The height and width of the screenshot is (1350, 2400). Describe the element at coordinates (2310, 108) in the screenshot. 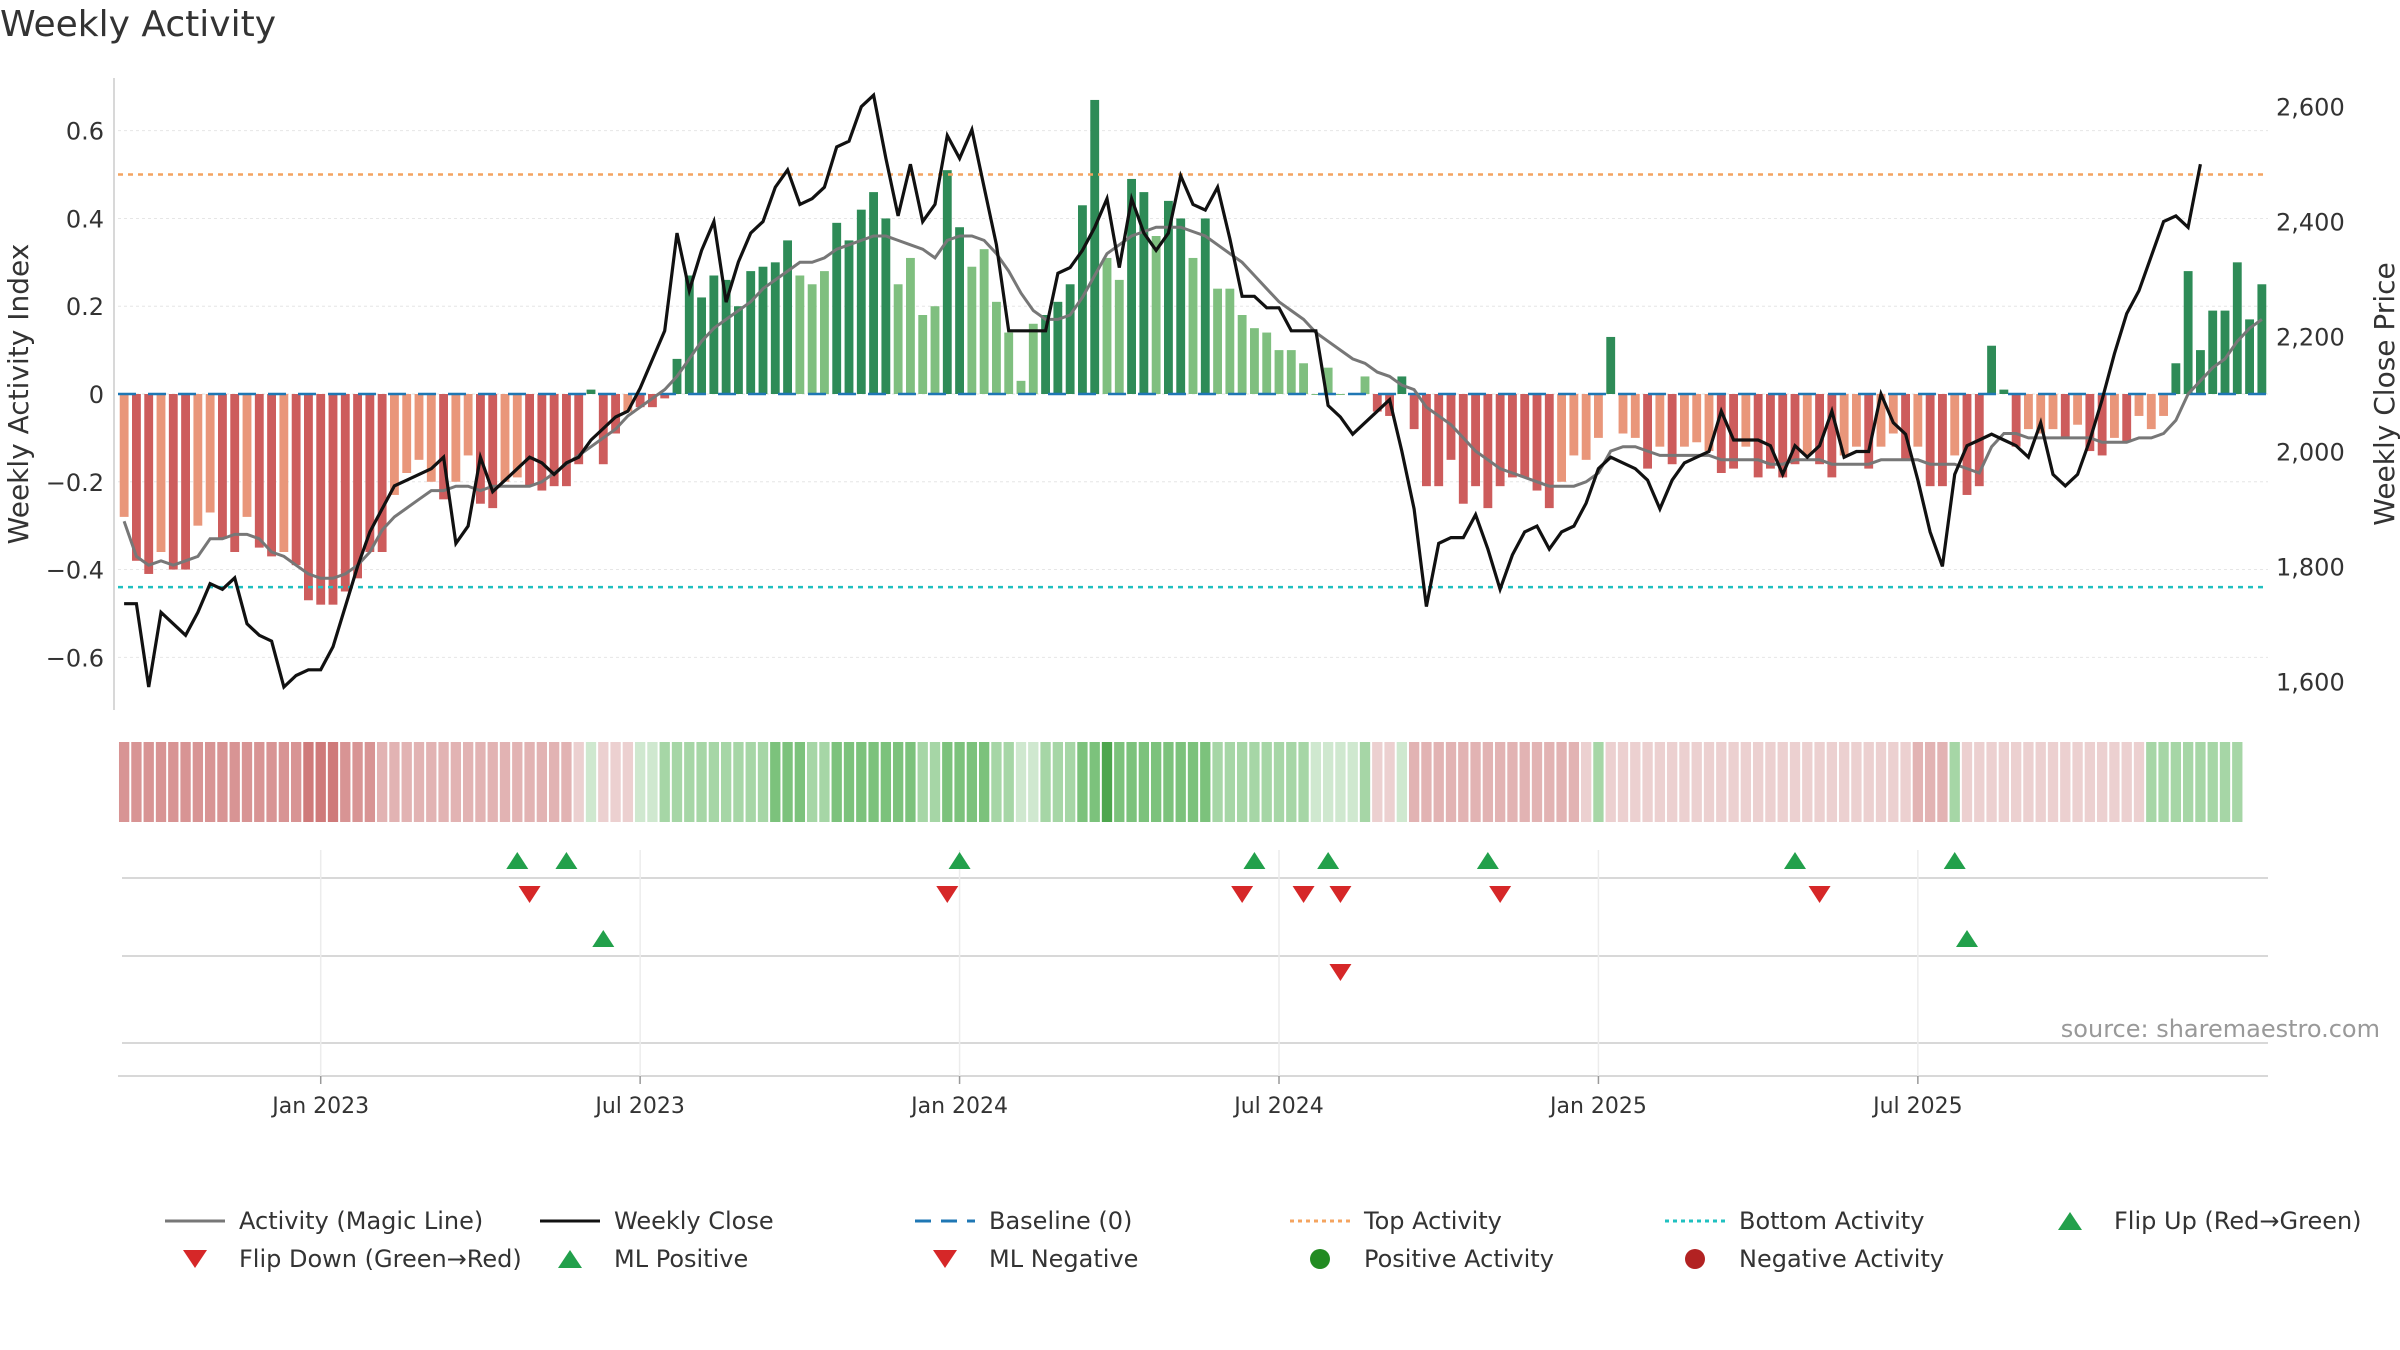

I see `y-right-tick-label: 2,600` at that location.